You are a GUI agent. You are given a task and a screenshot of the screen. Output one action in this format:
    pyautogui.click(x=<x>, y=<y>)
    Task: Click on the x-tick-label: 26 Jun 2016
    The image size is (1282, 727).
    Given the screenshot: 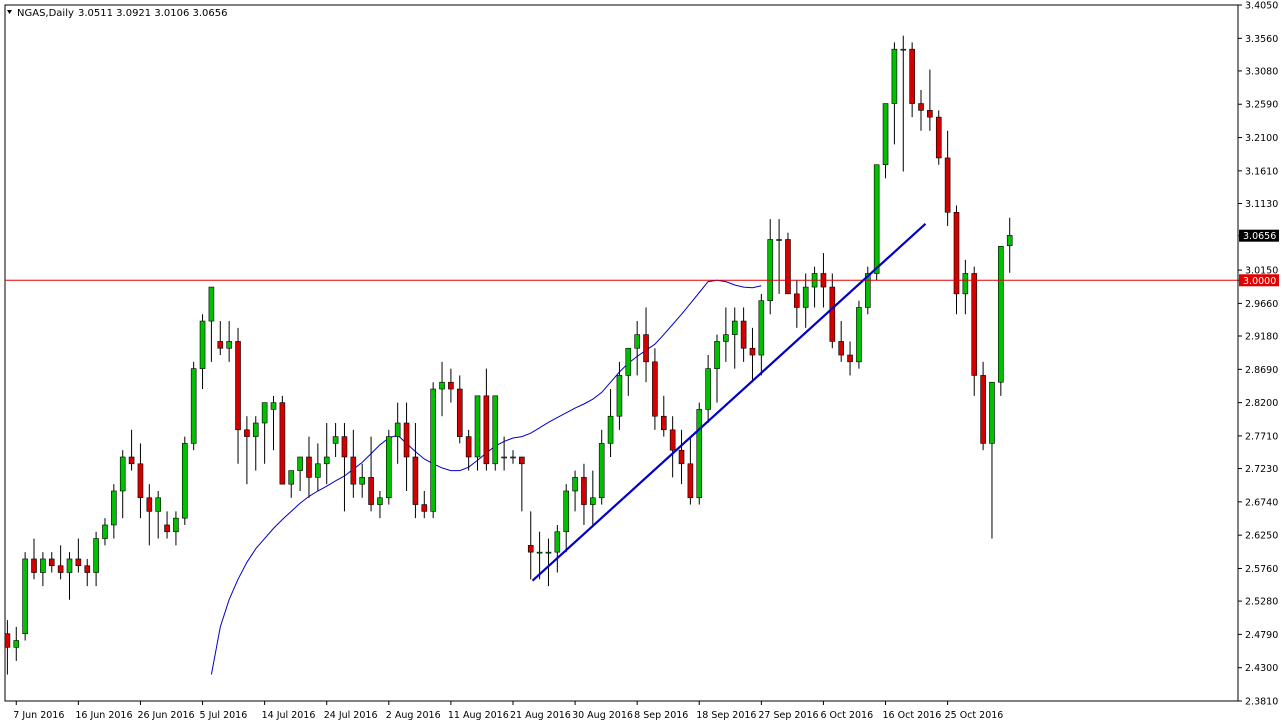 What is the action you would take?
    pyautogui.click(x=165, y=715)
    